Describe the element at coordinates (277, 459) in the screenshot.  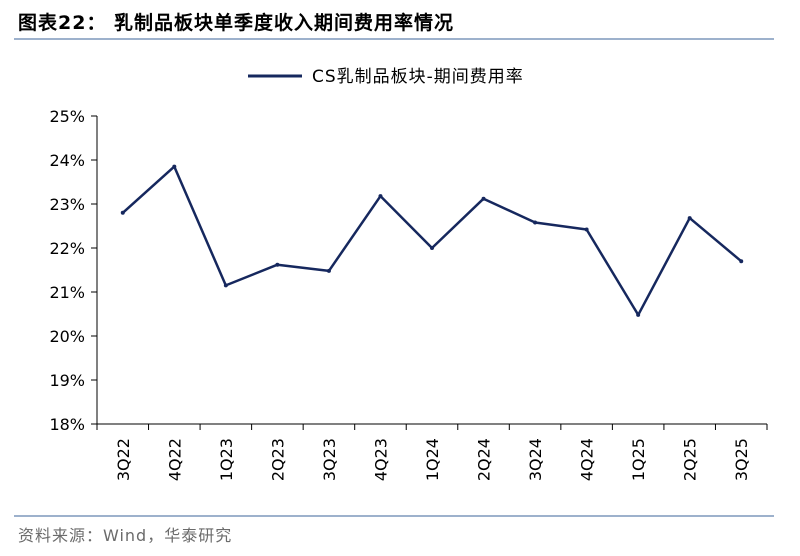
I see `x-tick-label: 2Q23` at that location.